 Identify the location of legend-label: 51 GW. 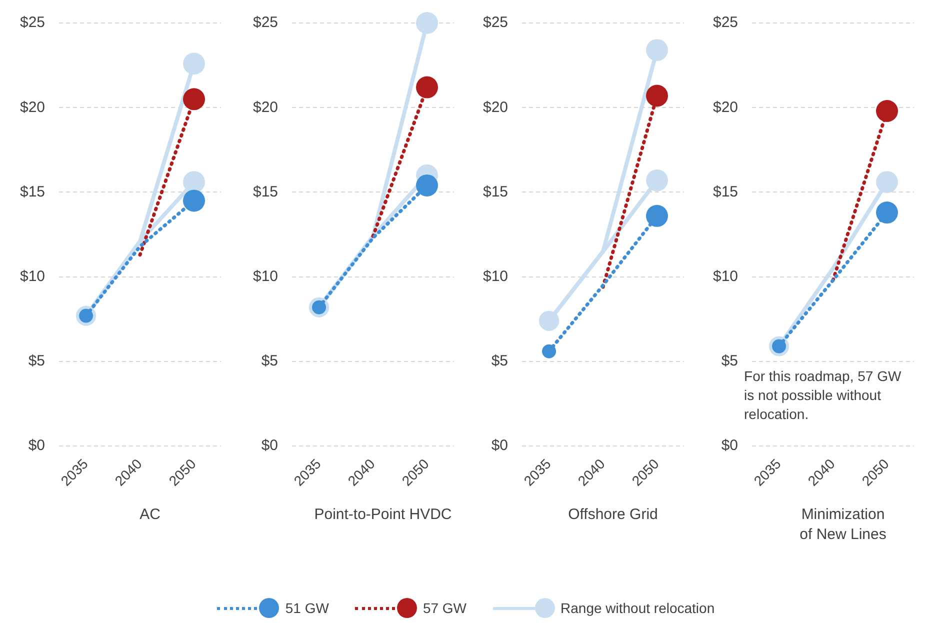
(307, 608).